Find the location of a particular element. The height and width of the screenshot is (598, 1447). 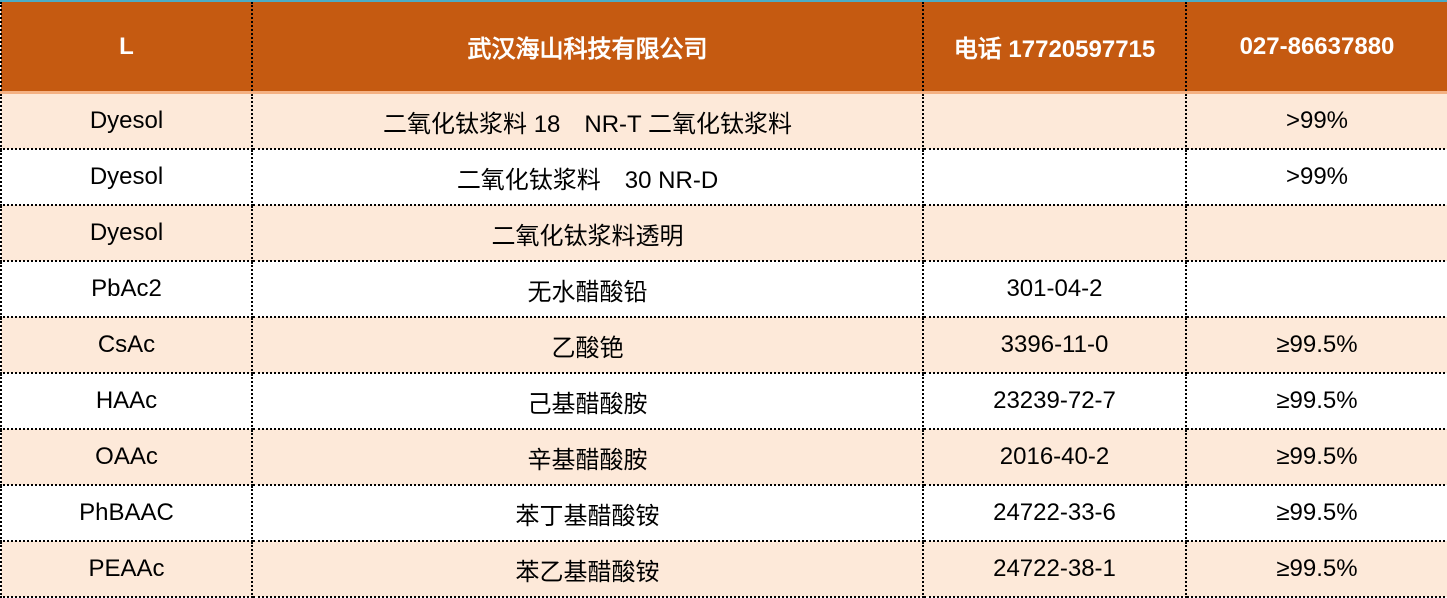

header-code: L is located at coordinates (126, 48).